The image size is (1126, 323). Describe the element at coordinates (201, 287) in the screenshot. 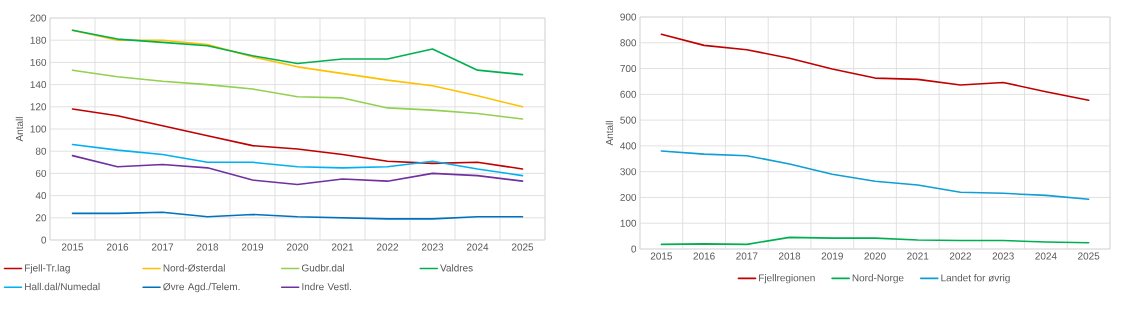

I see `legend-label: Øvre Agd./Telem.` at that location.